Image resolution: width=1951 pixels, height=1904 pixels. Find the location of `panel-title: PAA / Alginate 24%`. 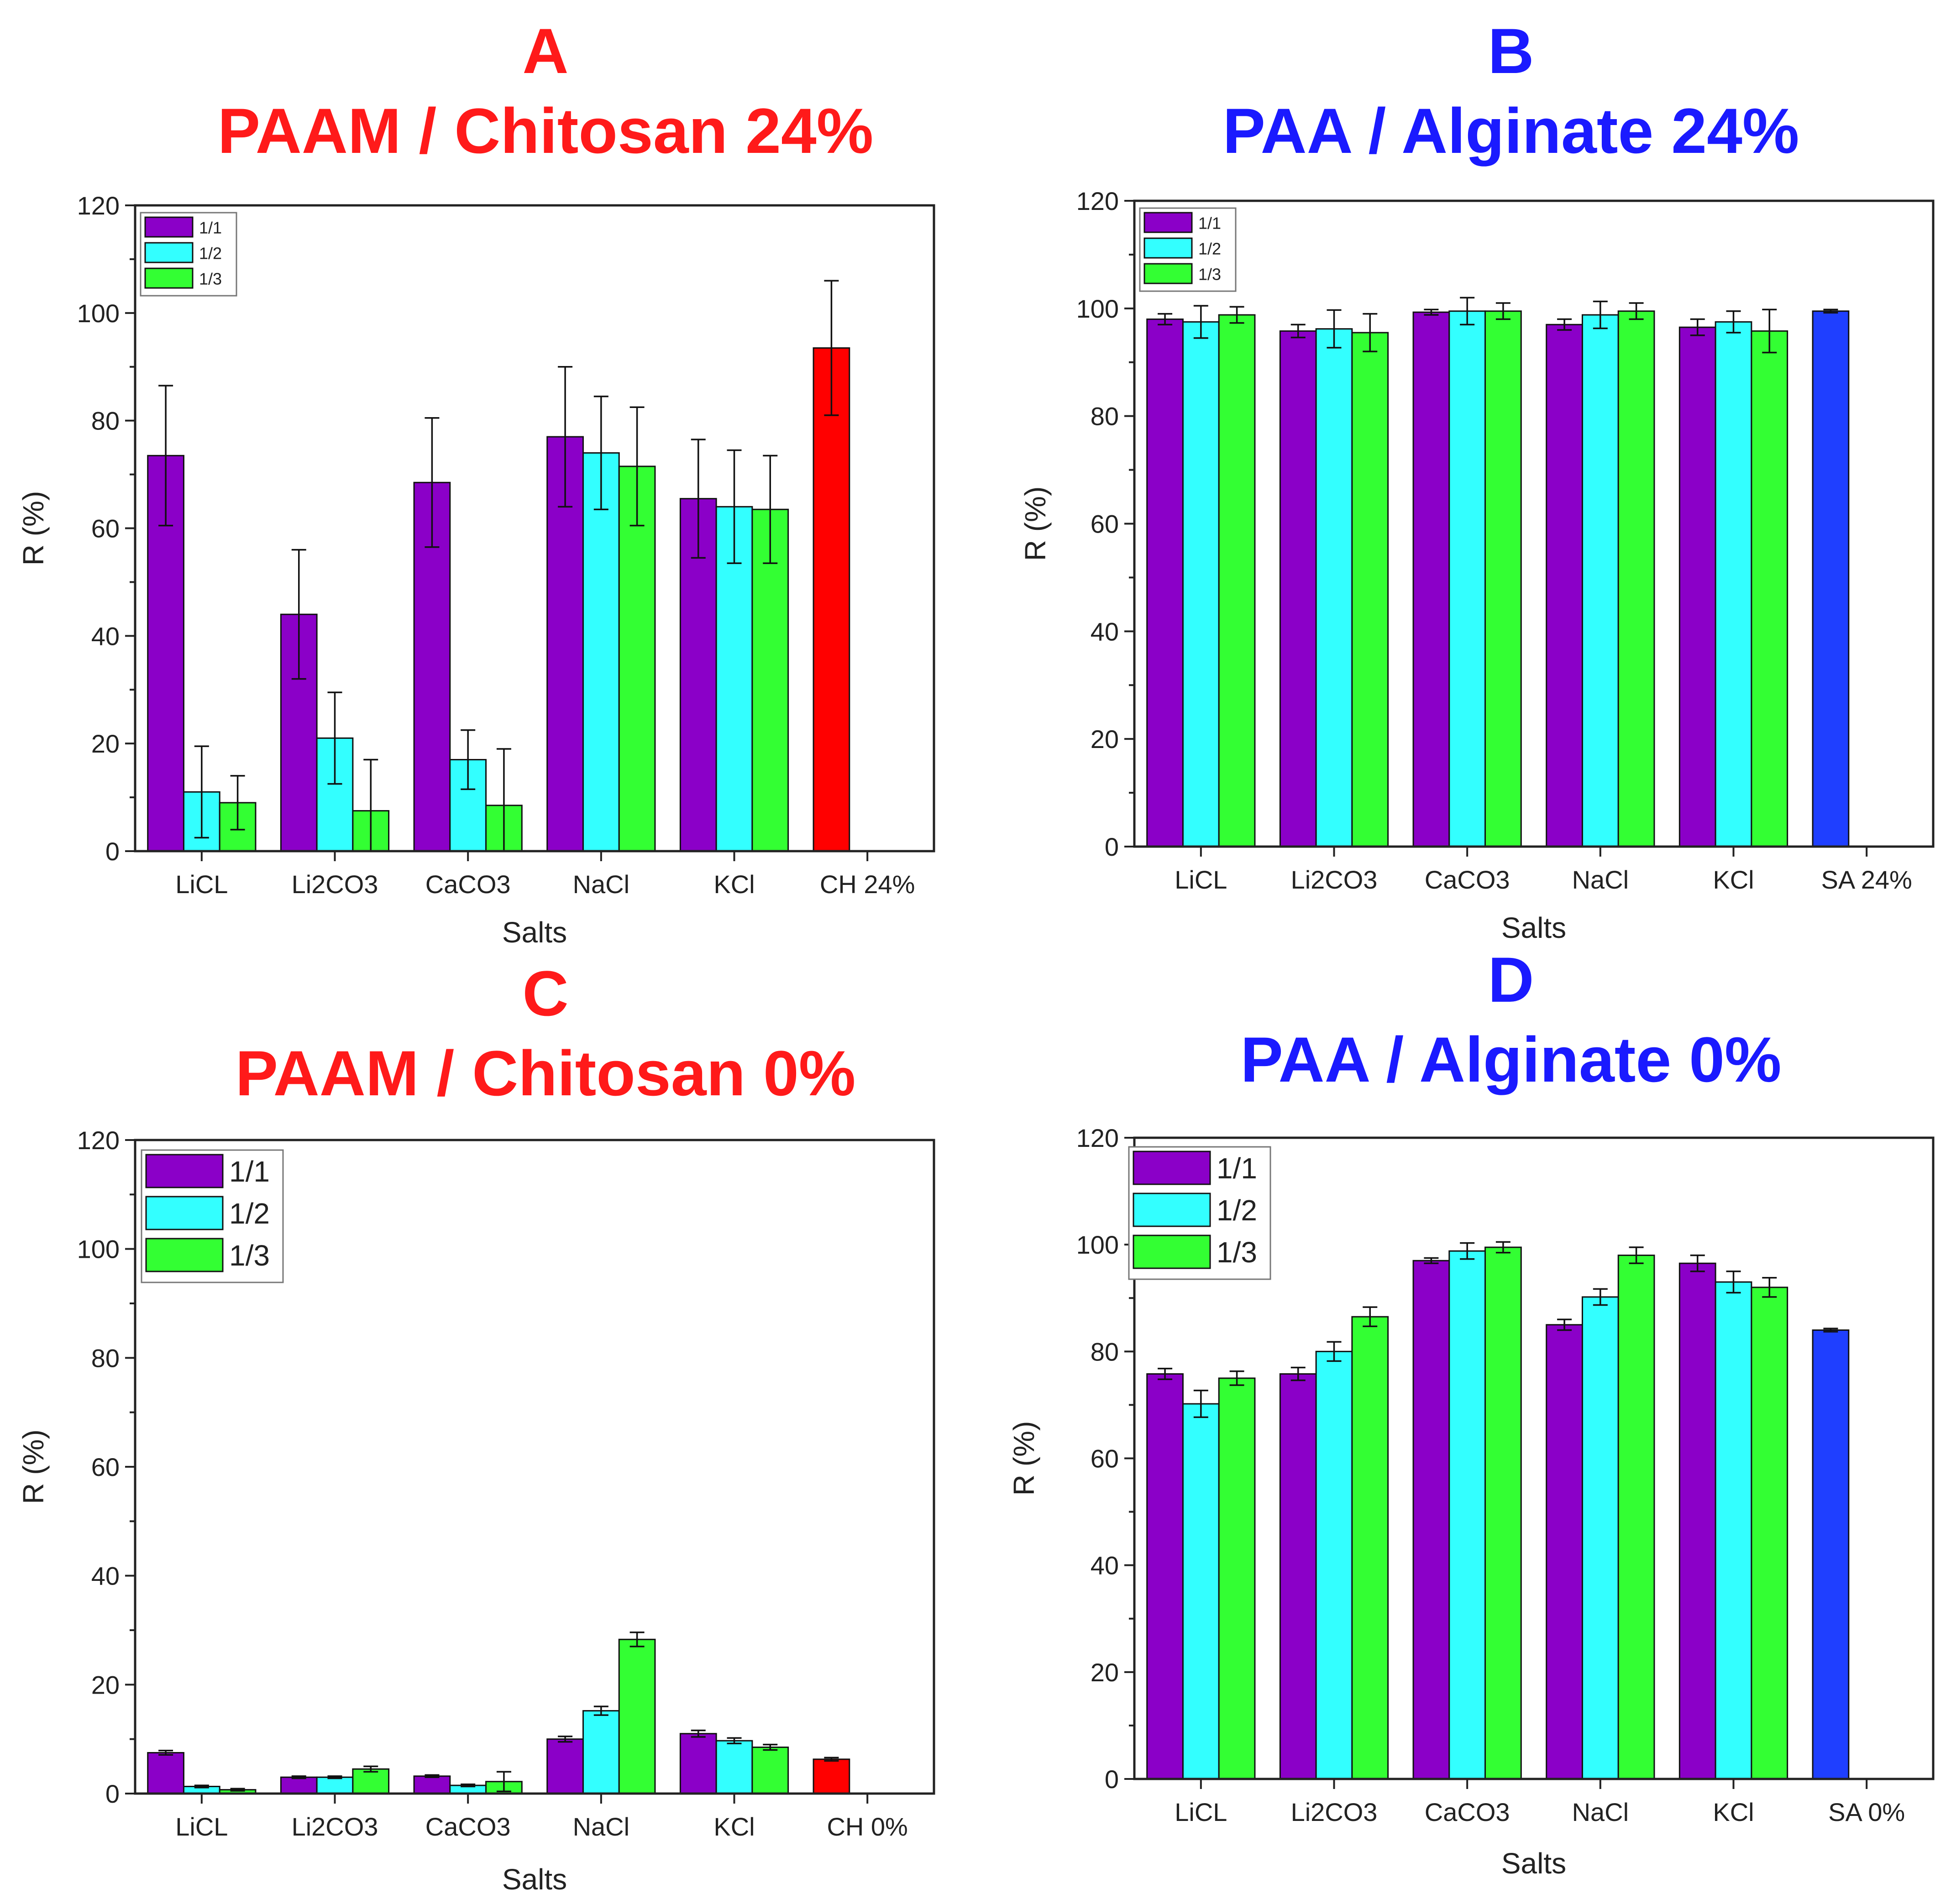

panel-title: PAA / Alginate 24% is located at coordinates (1511, 131).